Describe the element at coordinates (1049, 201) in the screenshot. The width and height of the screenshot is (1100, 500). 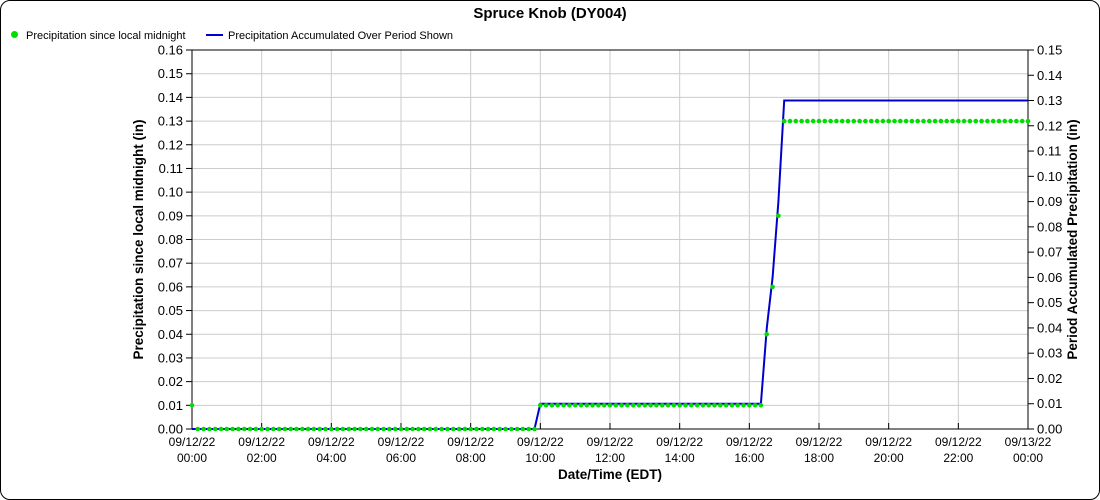
I see `right-tick-label: 0.09` at that location.